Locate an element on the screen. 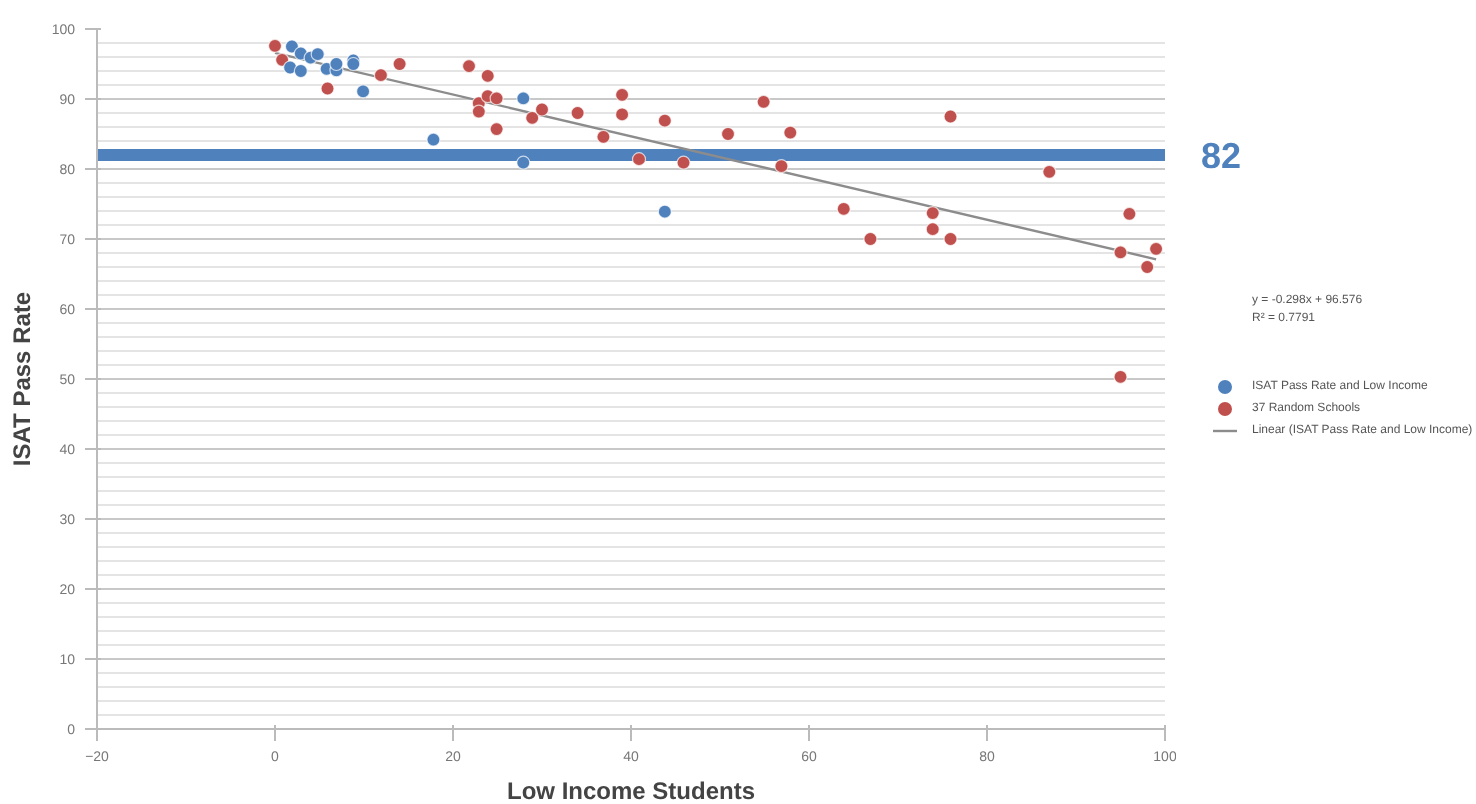 The height and width of the screenshot is (804, 1476). y-axis-title: ISAT Pass Rate is located at coordinates (21, 379).